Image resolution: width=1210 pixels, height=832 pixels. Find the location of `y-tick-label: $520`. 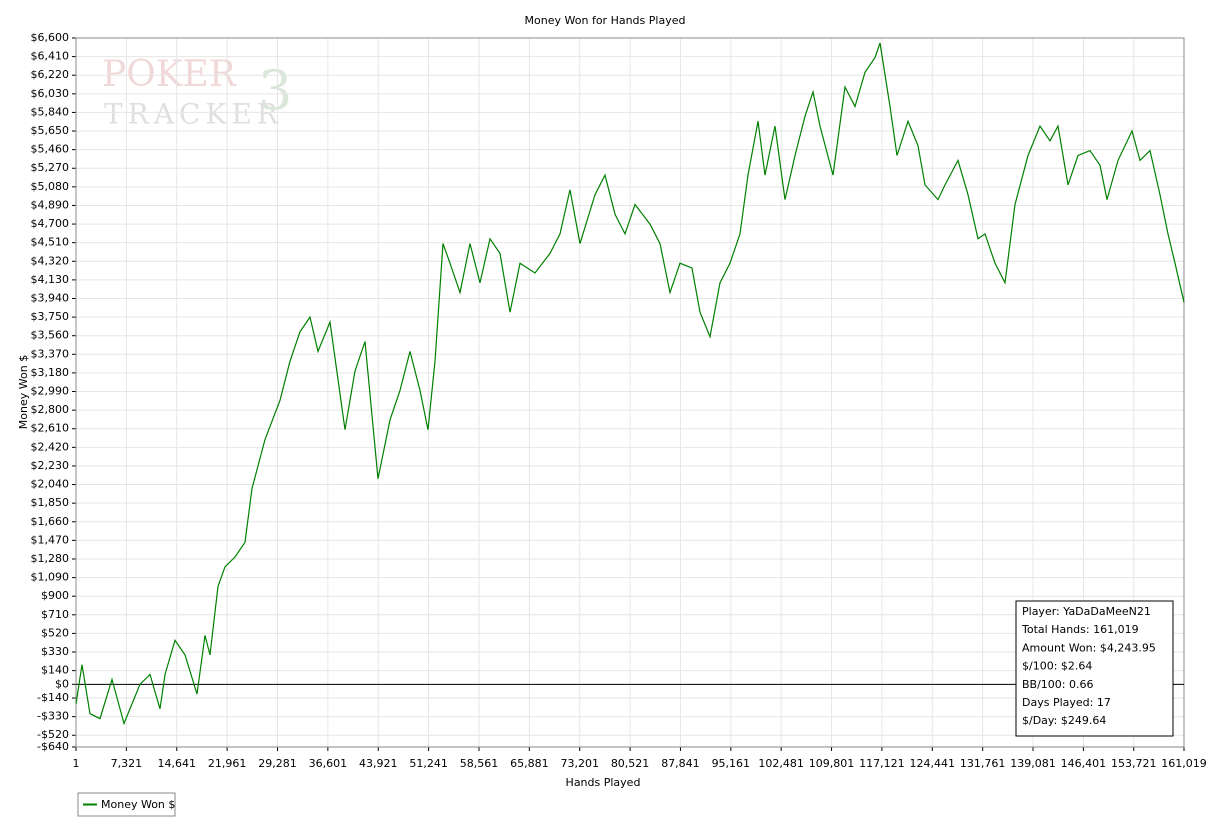

y-tick-label: $520 is located at coordinates (55, 632).